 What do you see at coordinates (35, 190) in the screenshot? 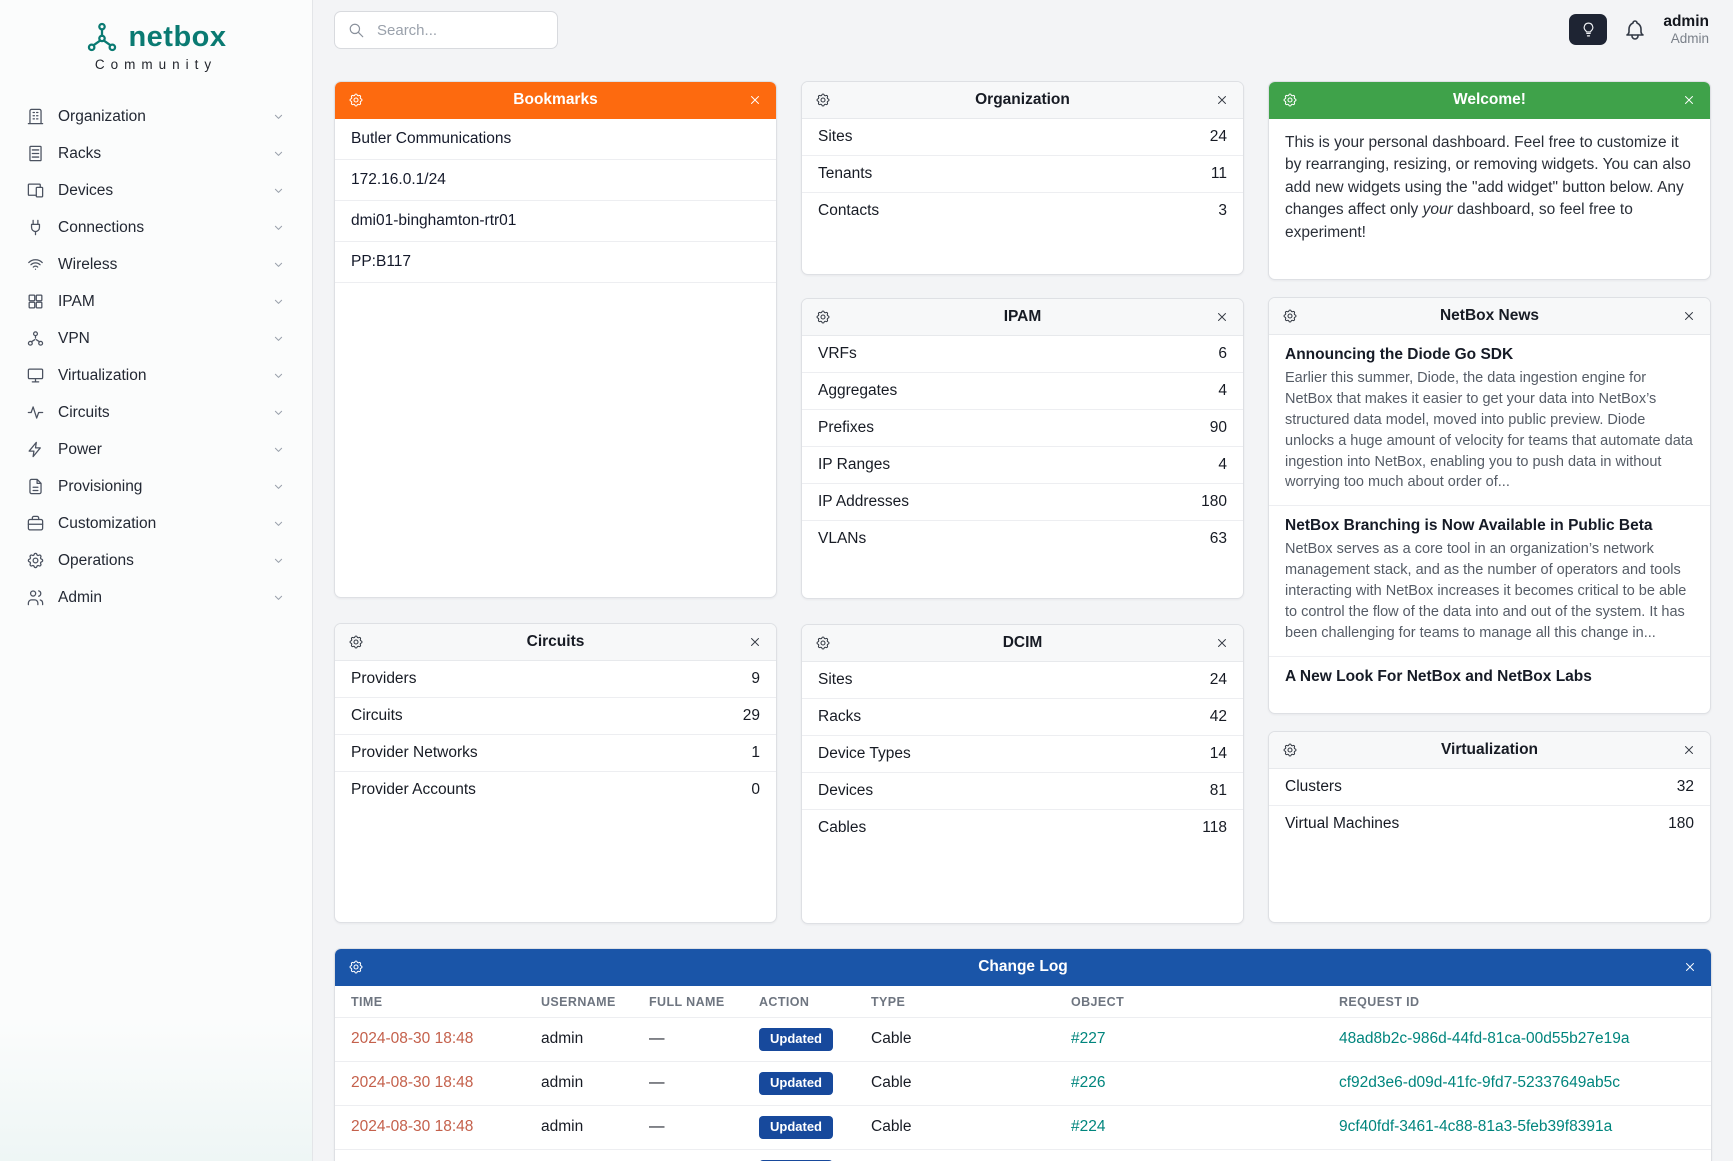
I see `devices-icon` at bounding box center [35, 190].